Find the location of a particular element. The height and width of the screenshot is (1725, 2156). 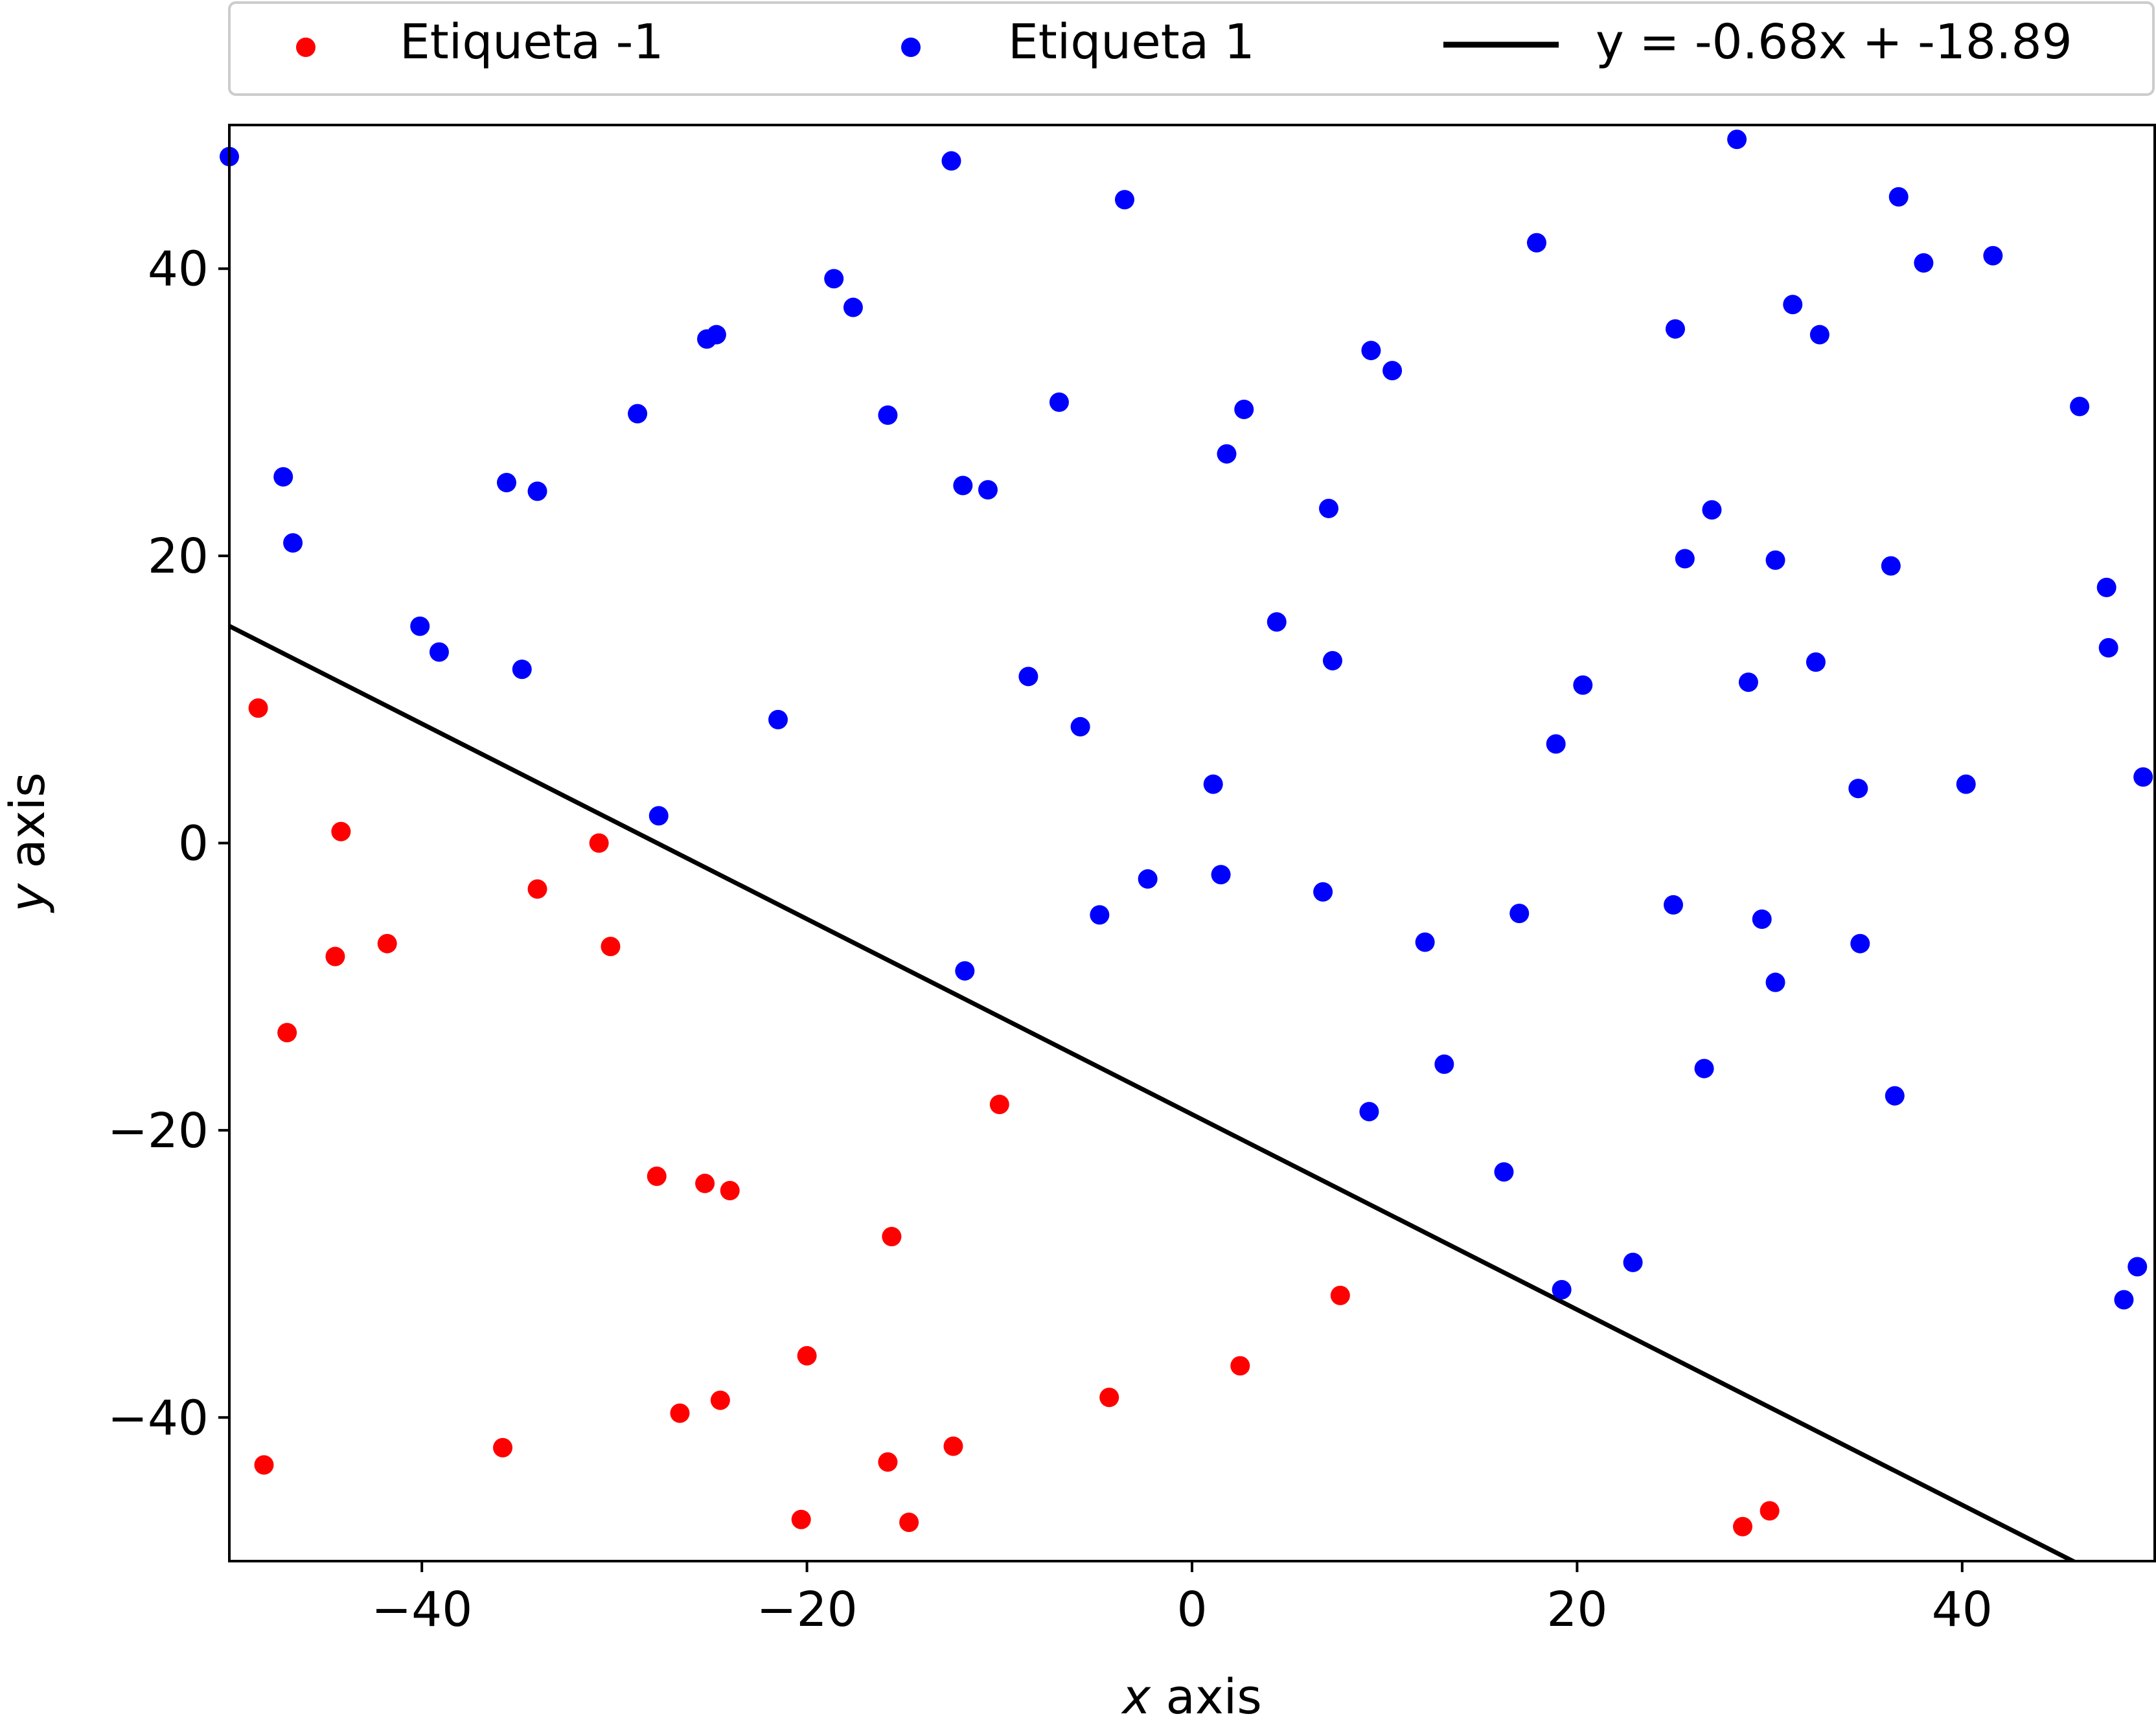

x-tick-label: −20 is located at coordinates (807, 1610).